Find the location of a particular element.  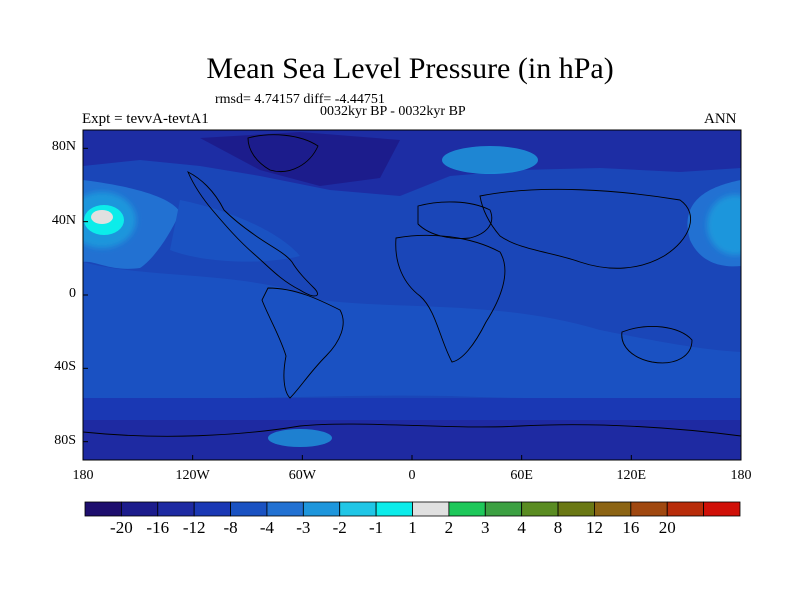

antarctic-high is located at coordinates (300, 438).